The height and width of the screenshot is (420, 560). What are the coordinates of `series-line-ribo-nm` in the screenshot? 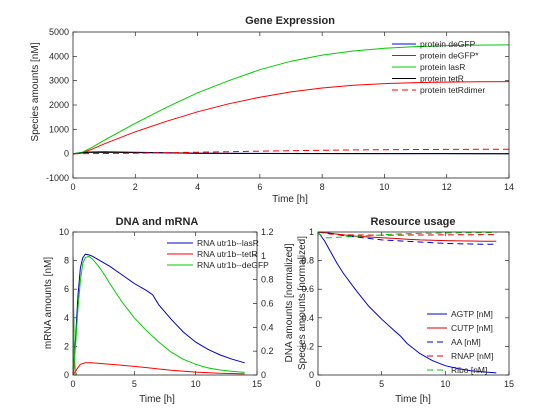 It's located at (407, 235).